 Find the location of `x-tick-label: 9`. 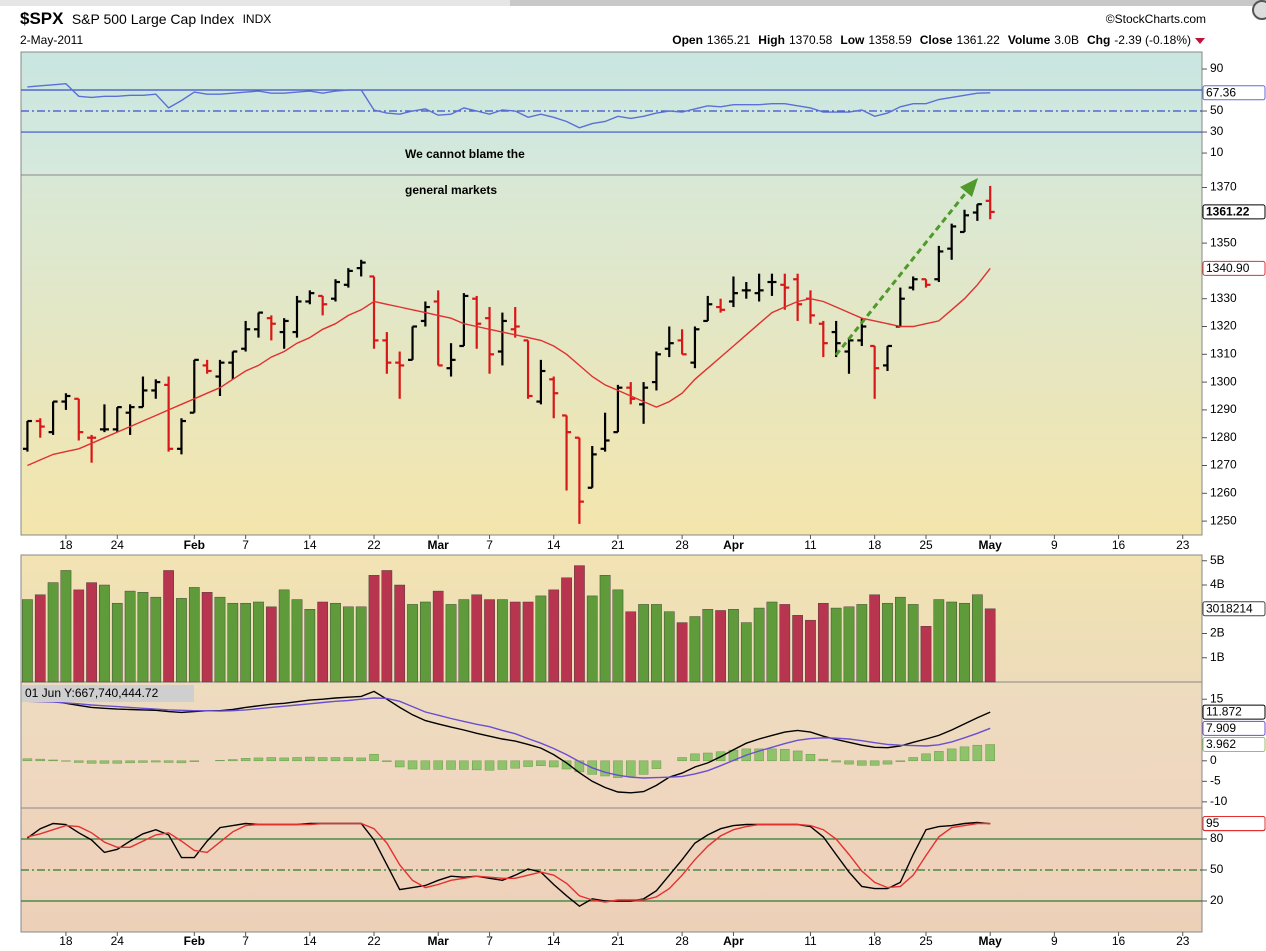

x-tick-label: 9 is located at coordinates (1054, 545).